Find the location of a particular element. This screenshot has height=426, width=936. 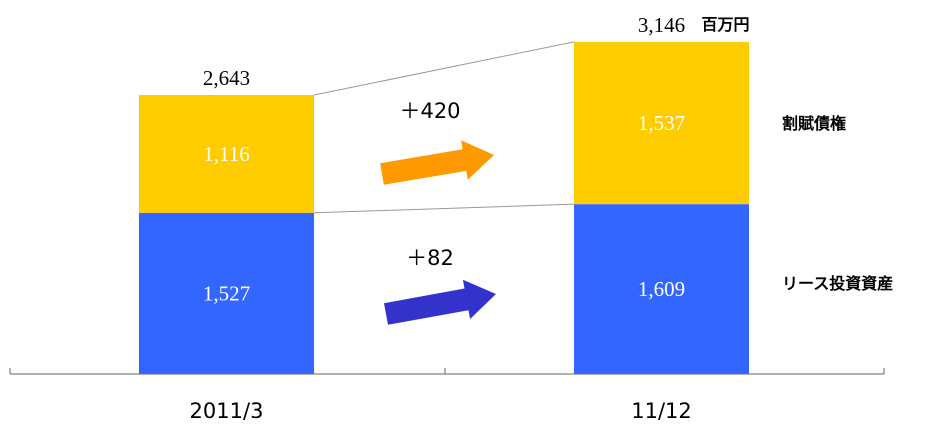

unit-label: 百万円 is located at coordinates (726, 24).